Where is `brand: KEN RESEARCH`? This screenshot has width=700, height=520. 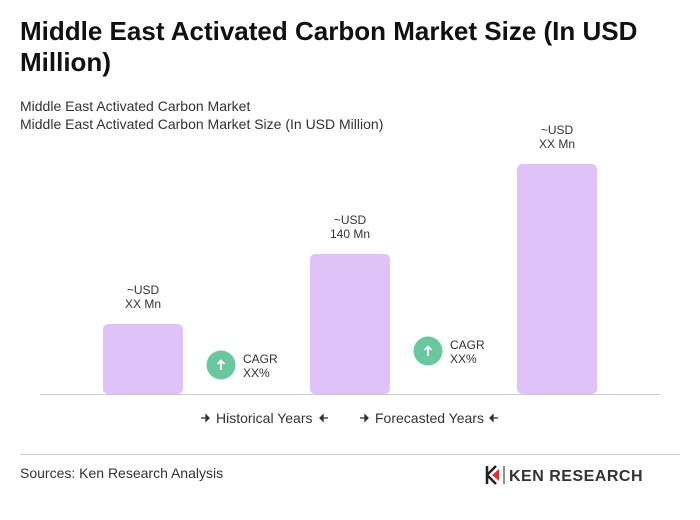
brand: KEN RESEARCH is located at coordinates (576, 476).